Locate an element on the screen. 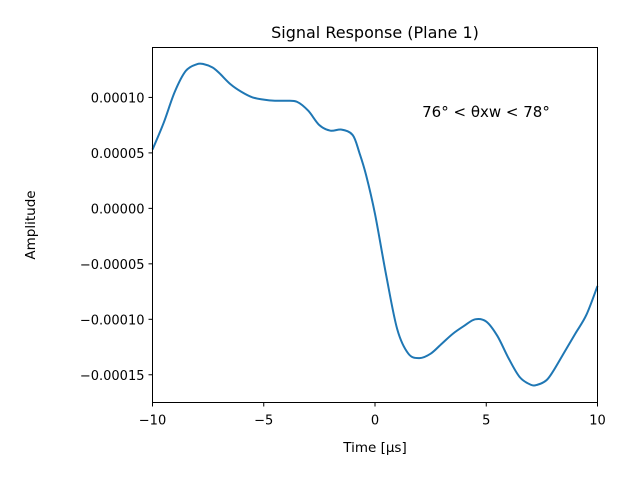  y-tick-label: −0.00010 is located at coordinates (112, 320).